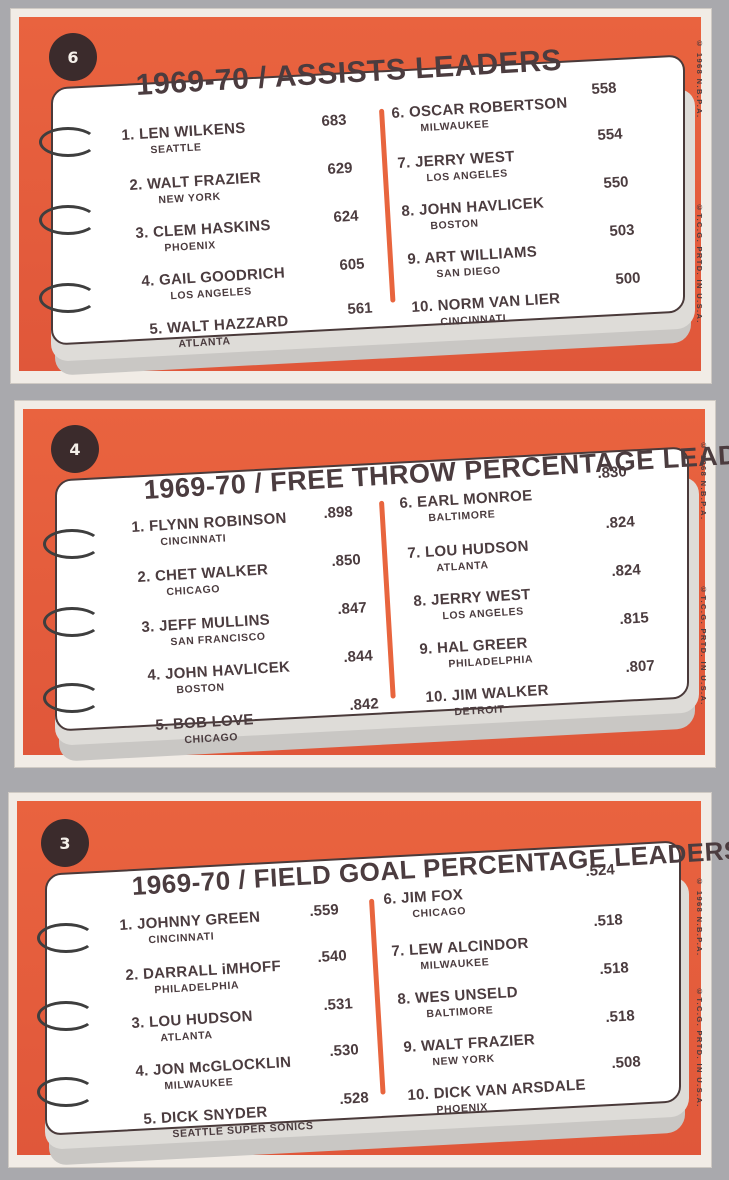  I want to click on stat-value: 558, so click(604, 88).